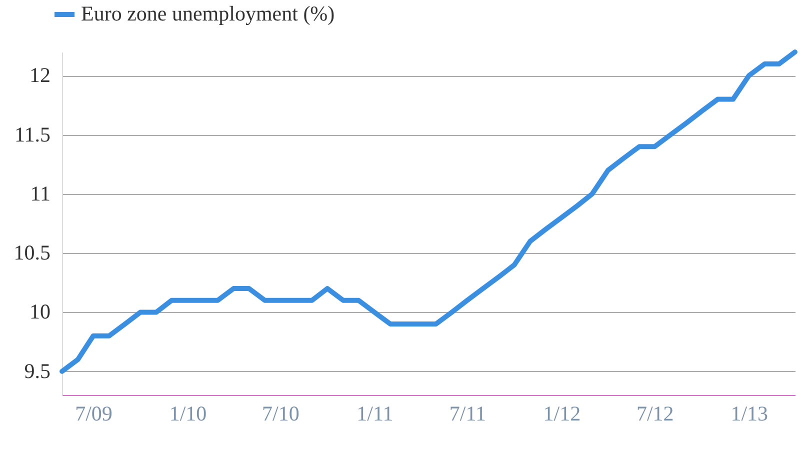 The width and height of the screenshot is (803, 461). Describe the element at coordinates (655, 414) in the screenshot. I see `x-tick-label: 7/12` at that location.